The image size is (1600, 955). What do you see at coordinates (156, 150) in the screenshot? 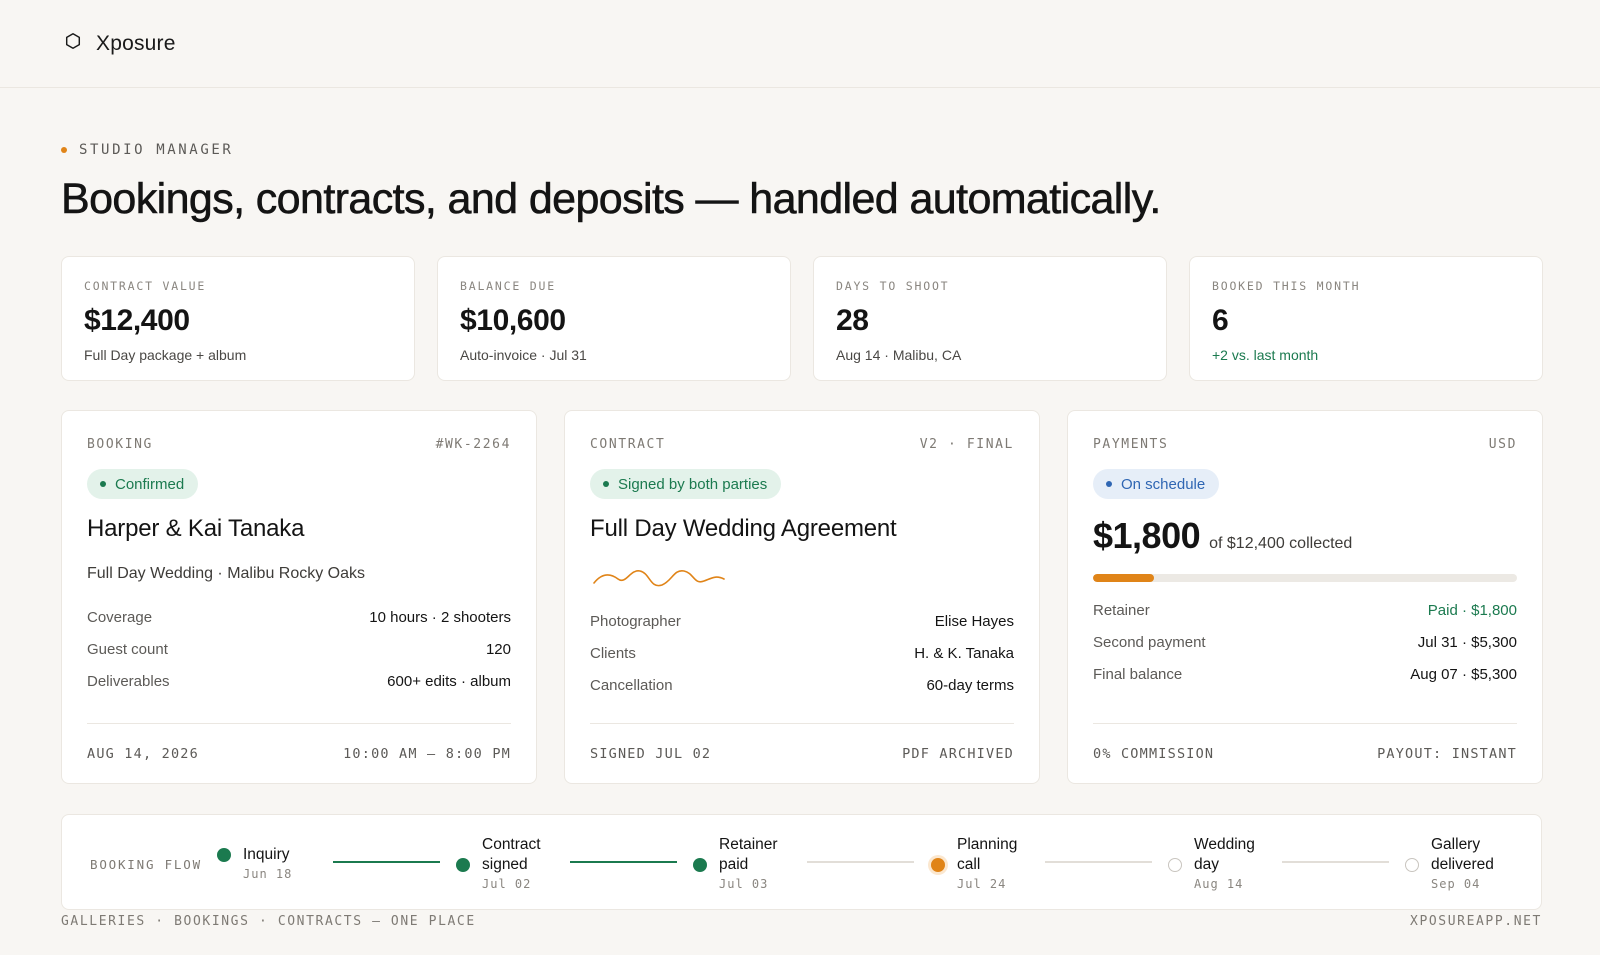
I see `eyebrow-text: STUDIO MANAGER` at bounding box center [156, 150].